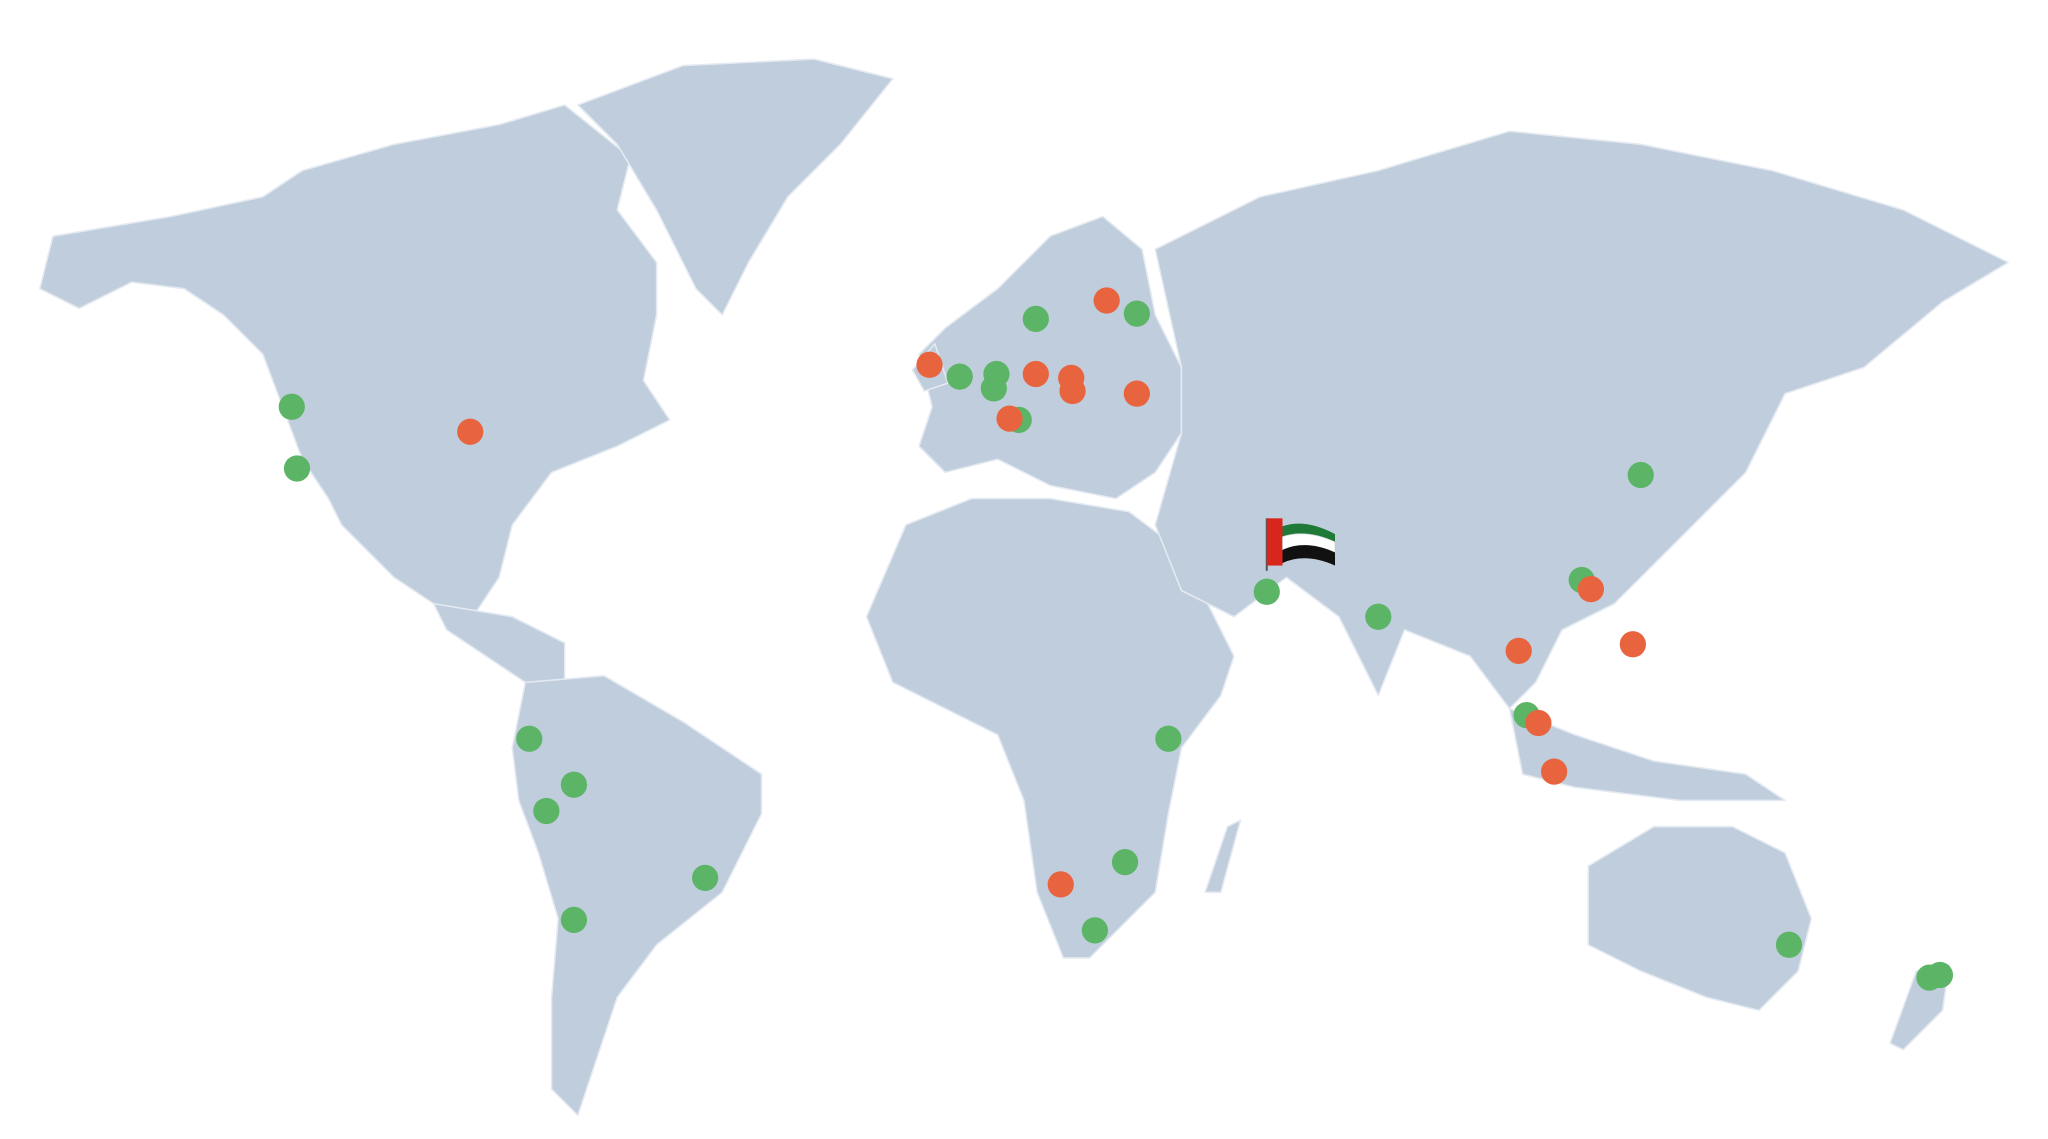 The image size is (2048, 1139). I want to click on flag-green, so click(1308, 532).